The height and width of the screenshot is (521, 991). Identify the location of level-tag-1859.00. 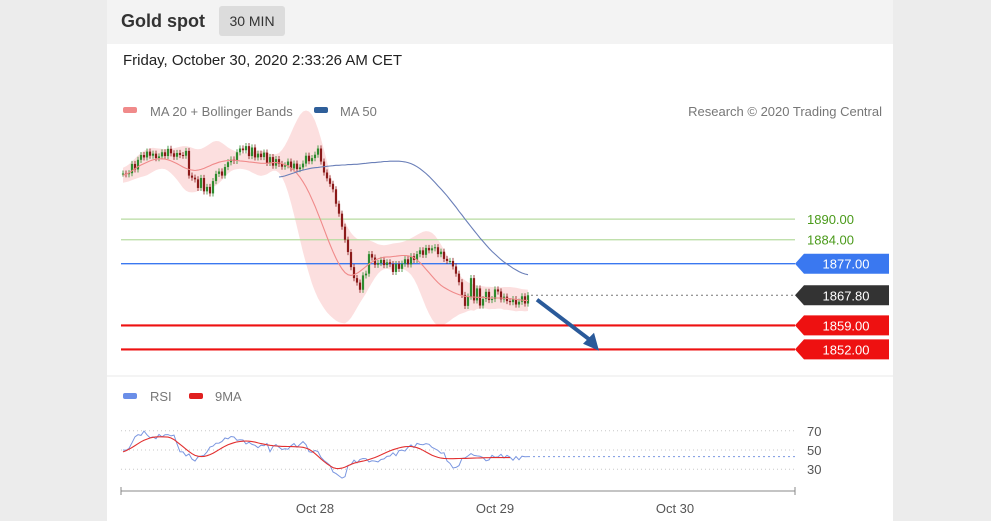
(842, 325).